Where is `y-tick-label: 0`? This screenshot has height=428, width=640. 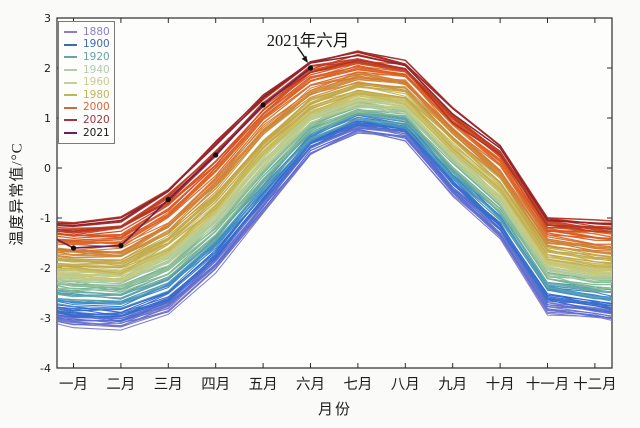
y-tick-label: 0 is located at coordinates (47, 168).